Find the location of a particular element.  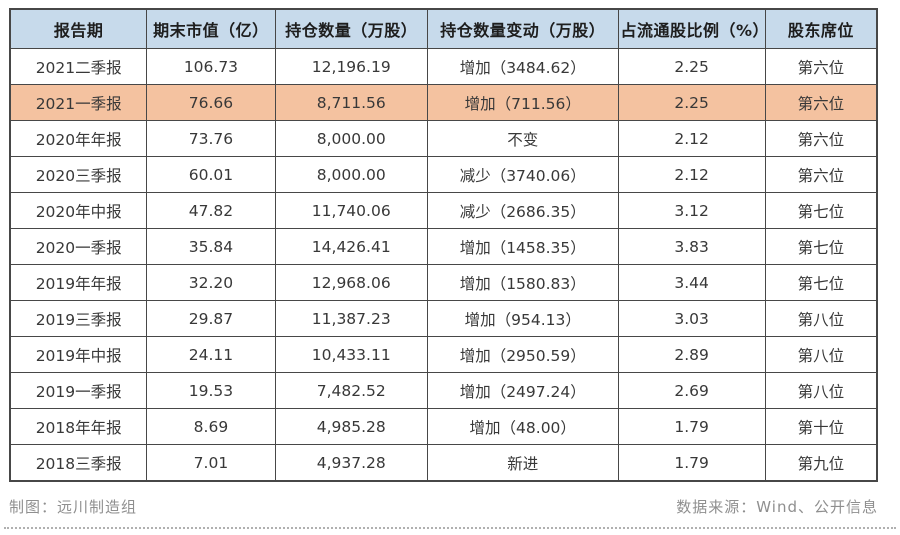

table-cell: 增加（2950.59） is located at coordinates (522, 354).